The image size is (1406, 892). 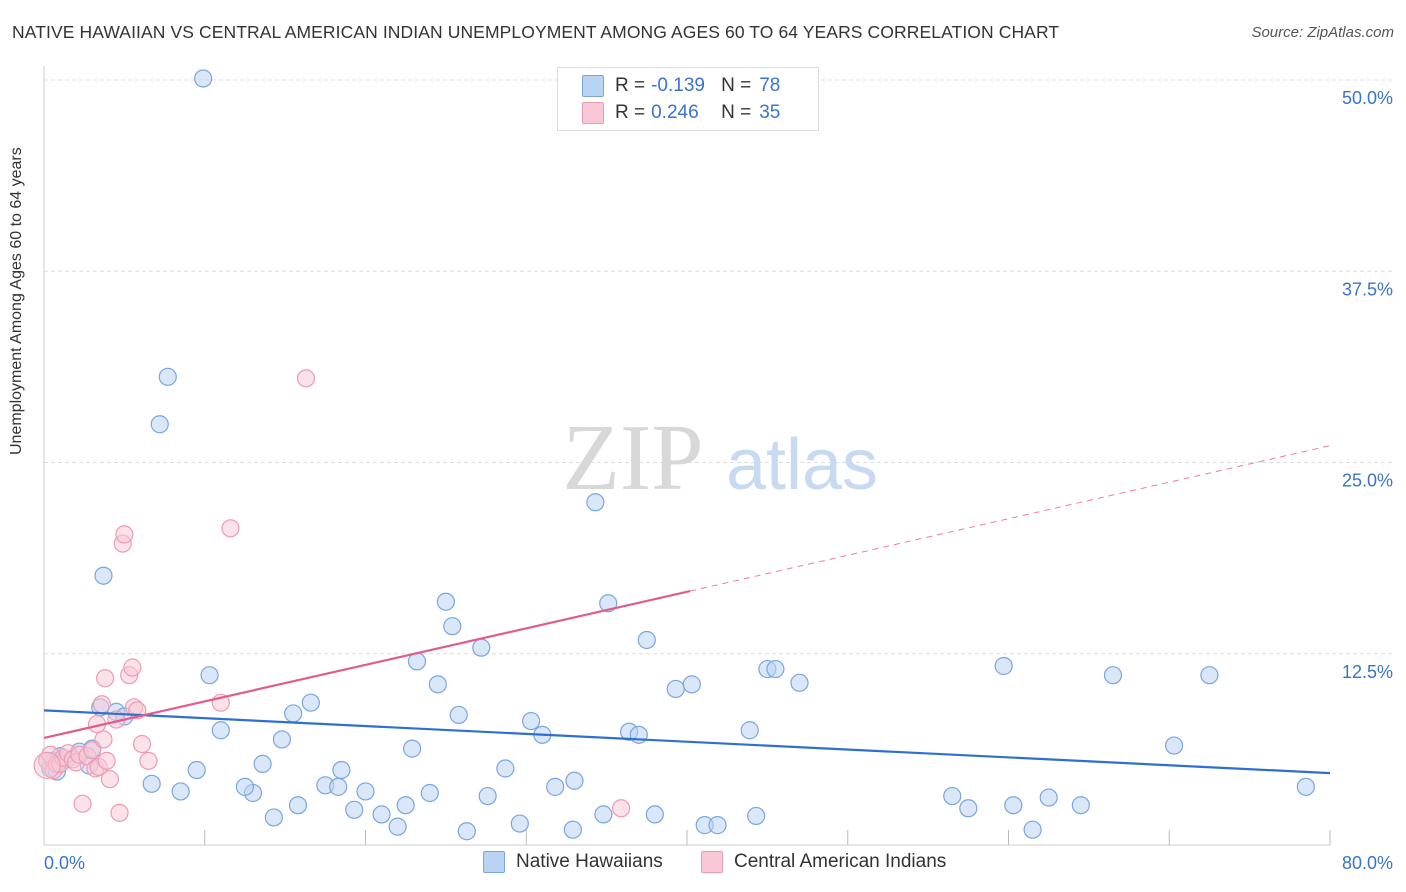 What do you see at coordinates (1367, 481) in the screenshot?
I see `y-tick-label: 25.0%` at bounding box center [1367, 481].